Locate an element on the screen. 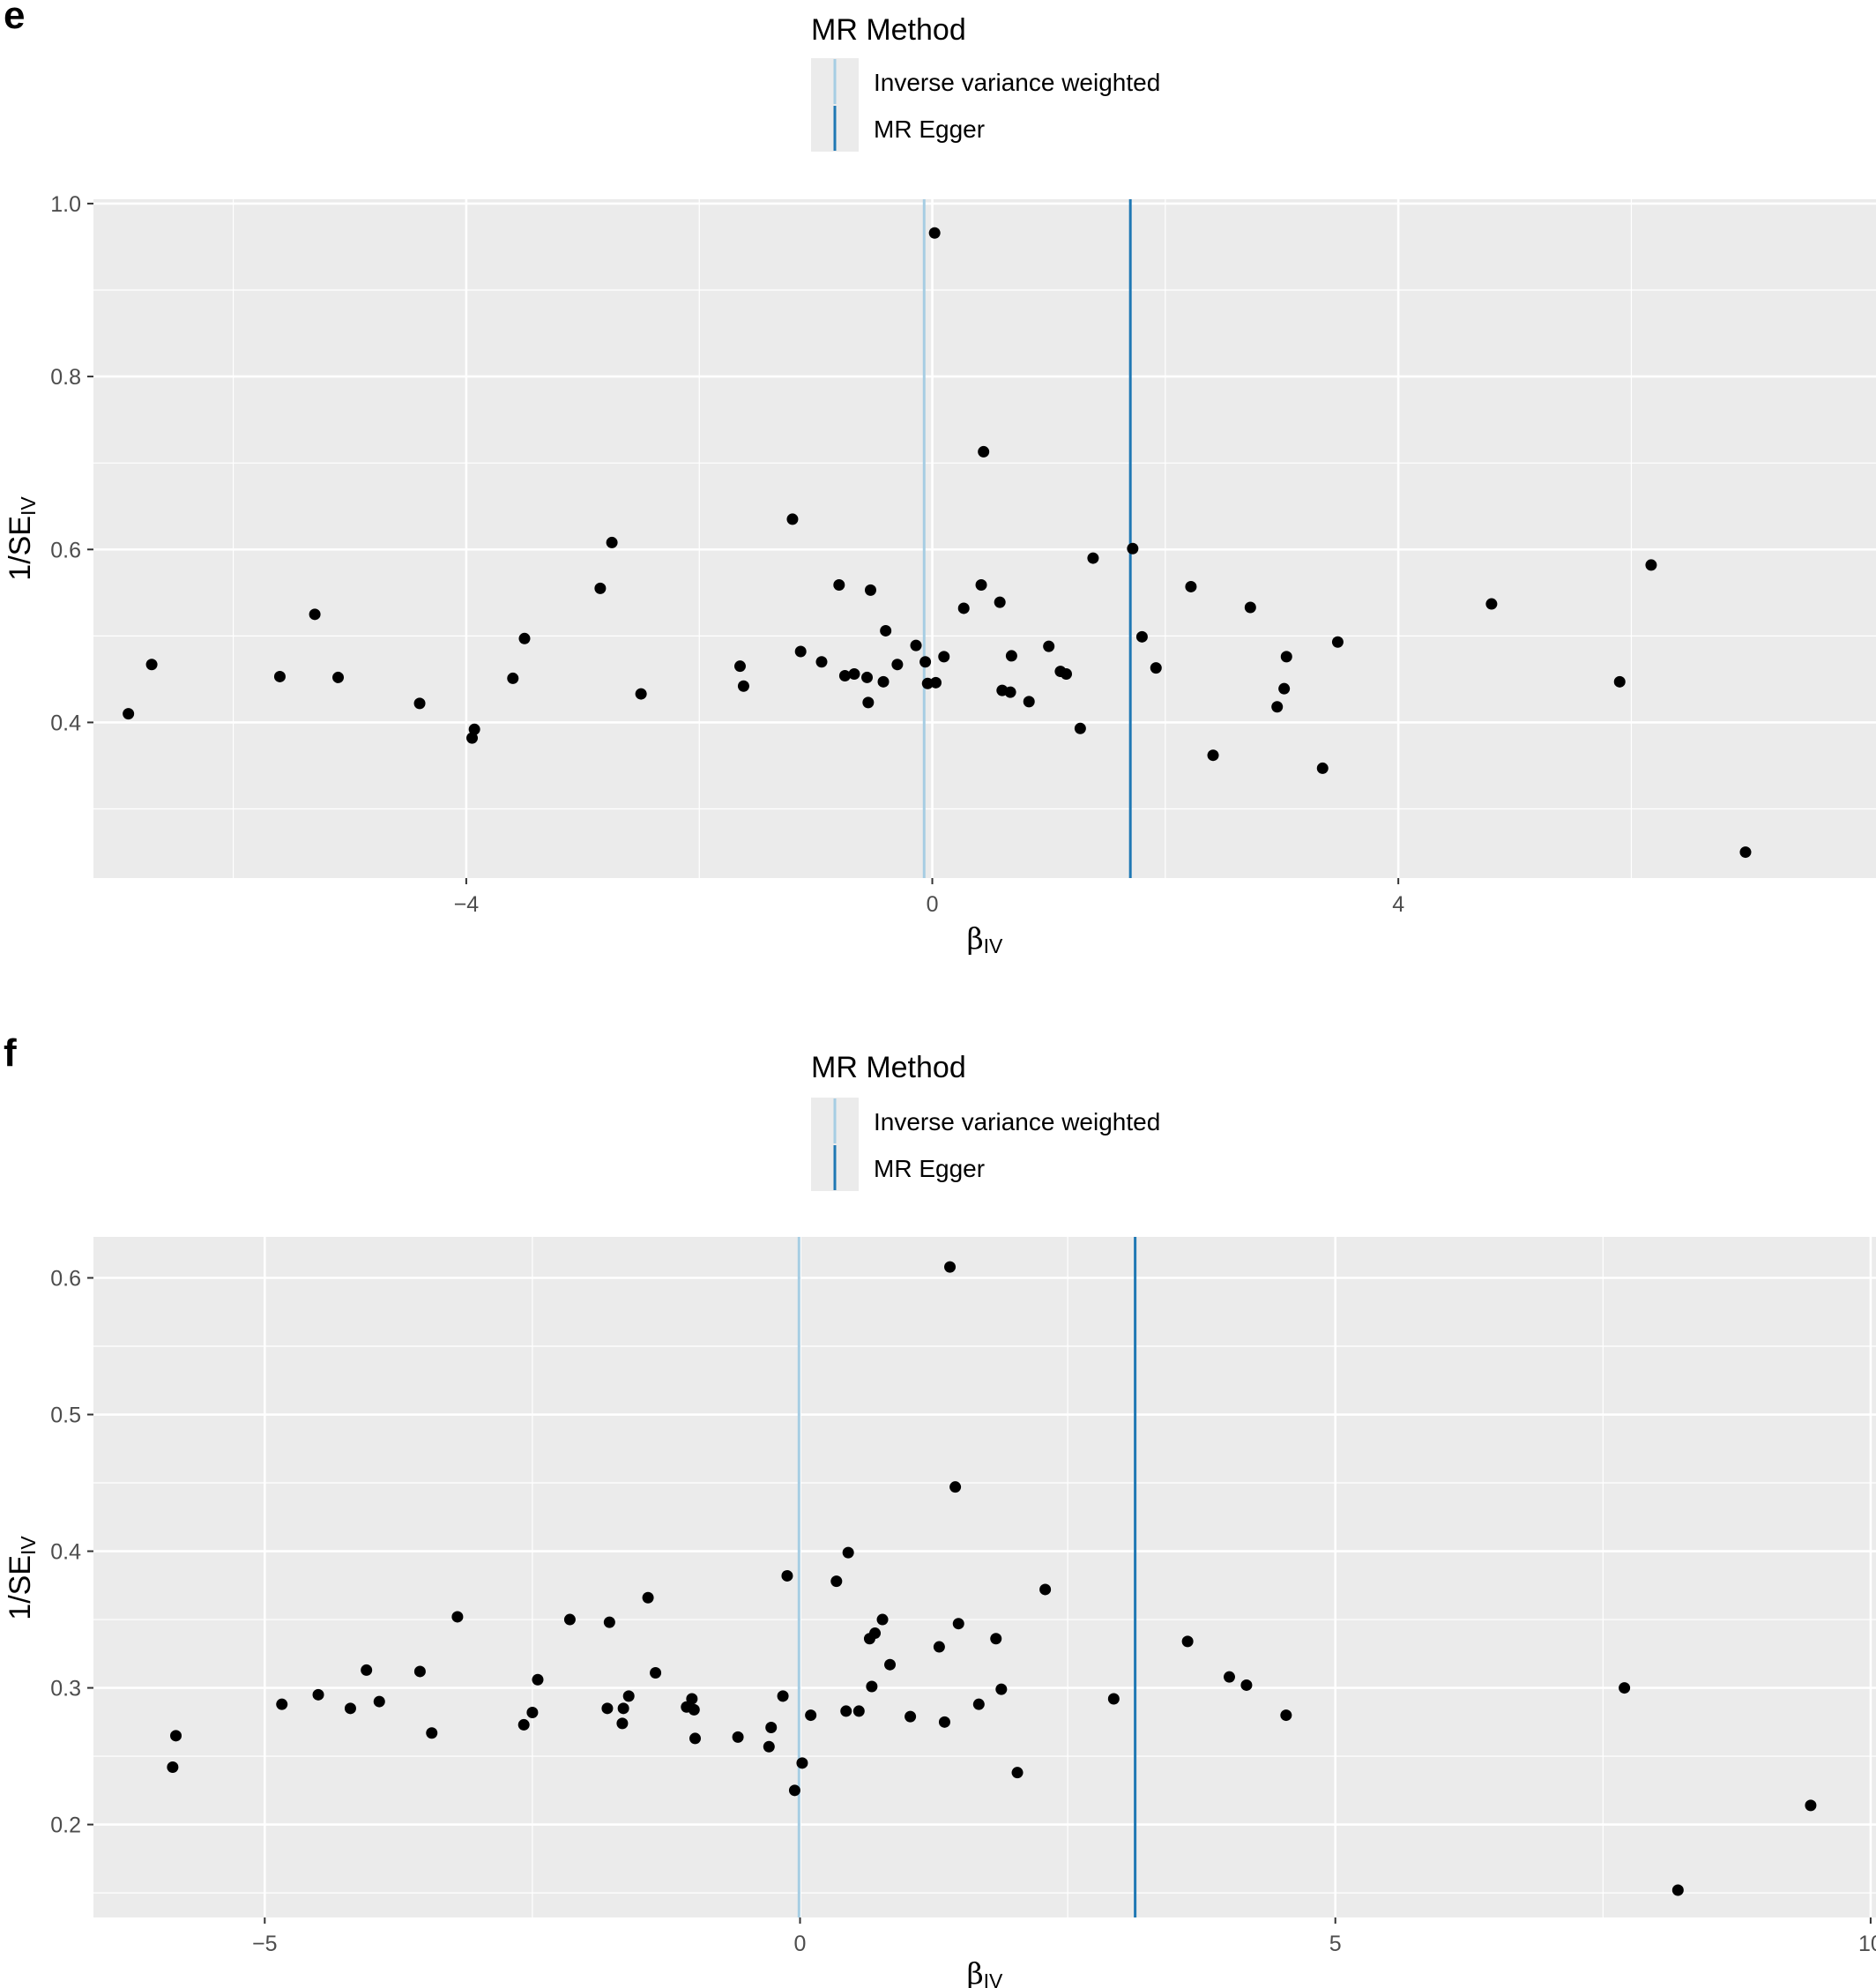 Image resolution: width=1876 pixels, height=1988 pixels. y-tick-label: 0.8 is located at coordinates (65, 377).